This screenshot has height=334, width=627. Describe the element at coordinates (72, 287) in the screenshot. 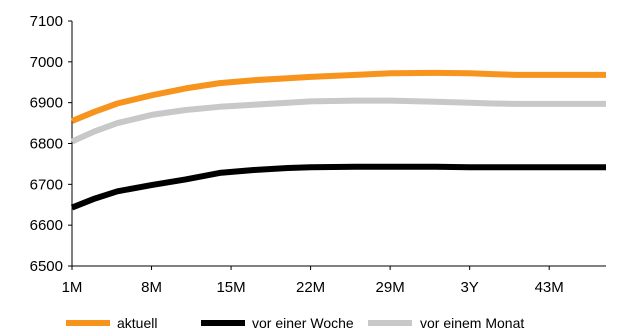

I see `x-tick-label: 1M` at that location.